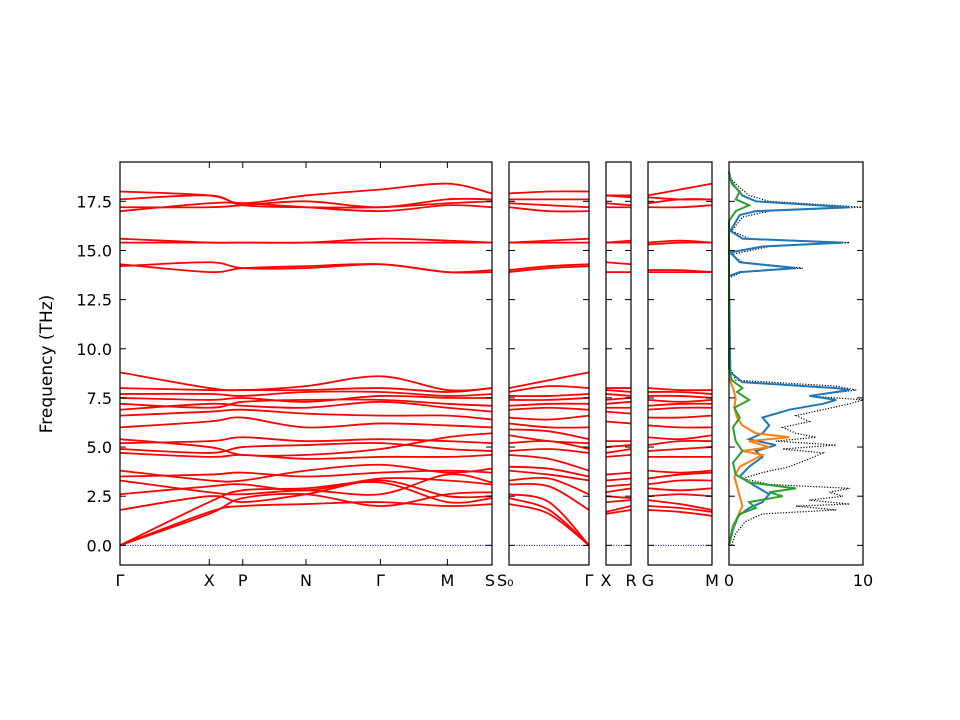 This screenshot has height=720, width=960. Describe the element at coordinates (99, 545) in the screenshot. I see `y-tick-label: 0.0` at that location.